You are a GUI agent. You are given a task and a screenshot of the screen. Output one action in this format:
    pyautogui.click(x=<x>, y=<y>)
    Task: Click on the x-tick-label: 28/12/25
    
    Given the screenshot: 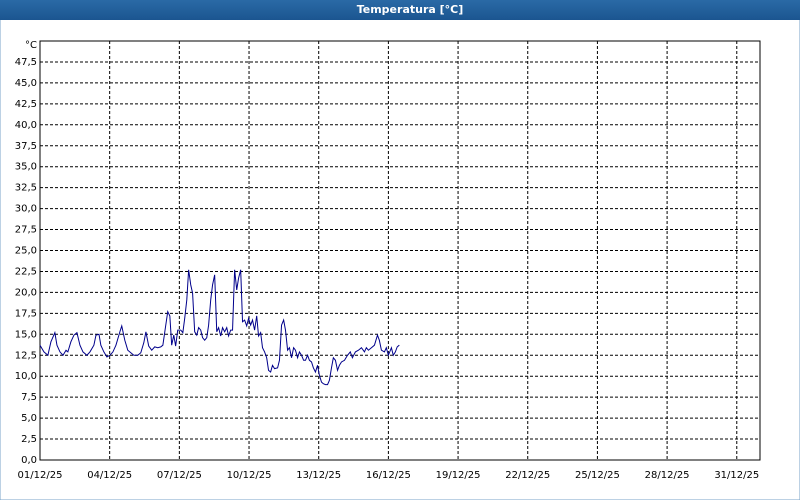 What is the action you would take?
    pyautogui.click(x=667, y=475)
    